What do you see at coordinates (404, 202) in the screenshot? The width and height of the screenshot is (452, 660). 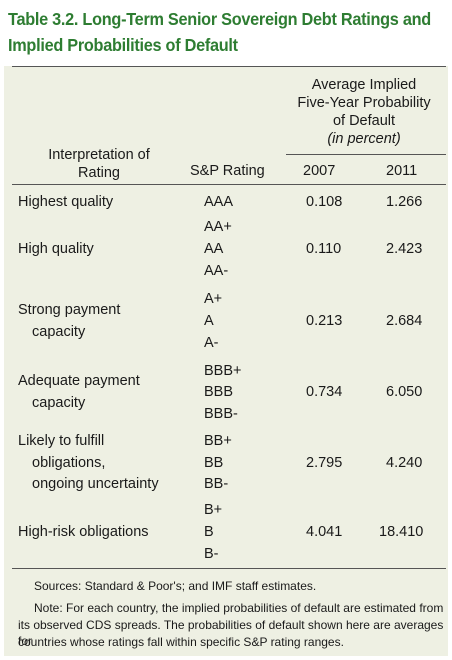 I see `value-2011-cell: 1.266` at bounding box center [404, 202].